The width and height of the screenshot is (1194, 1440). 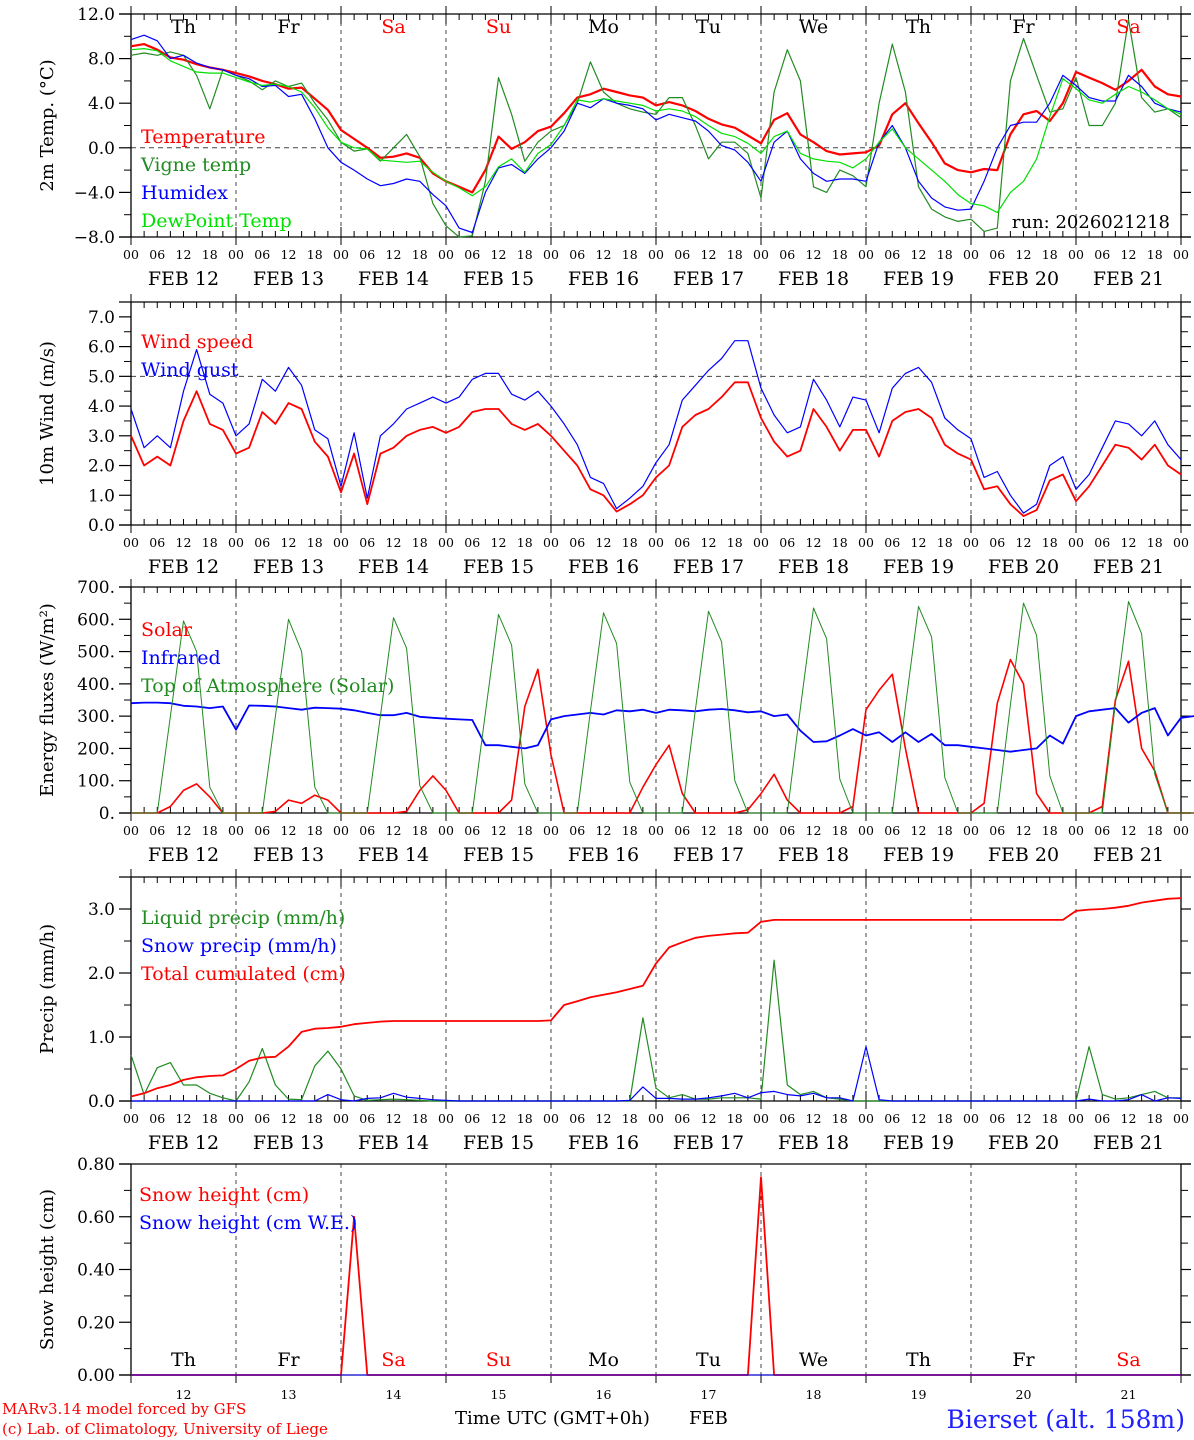 I want to click on model-credit: MARv3.14 model forced by GFS, so click(x=124, y=1409).